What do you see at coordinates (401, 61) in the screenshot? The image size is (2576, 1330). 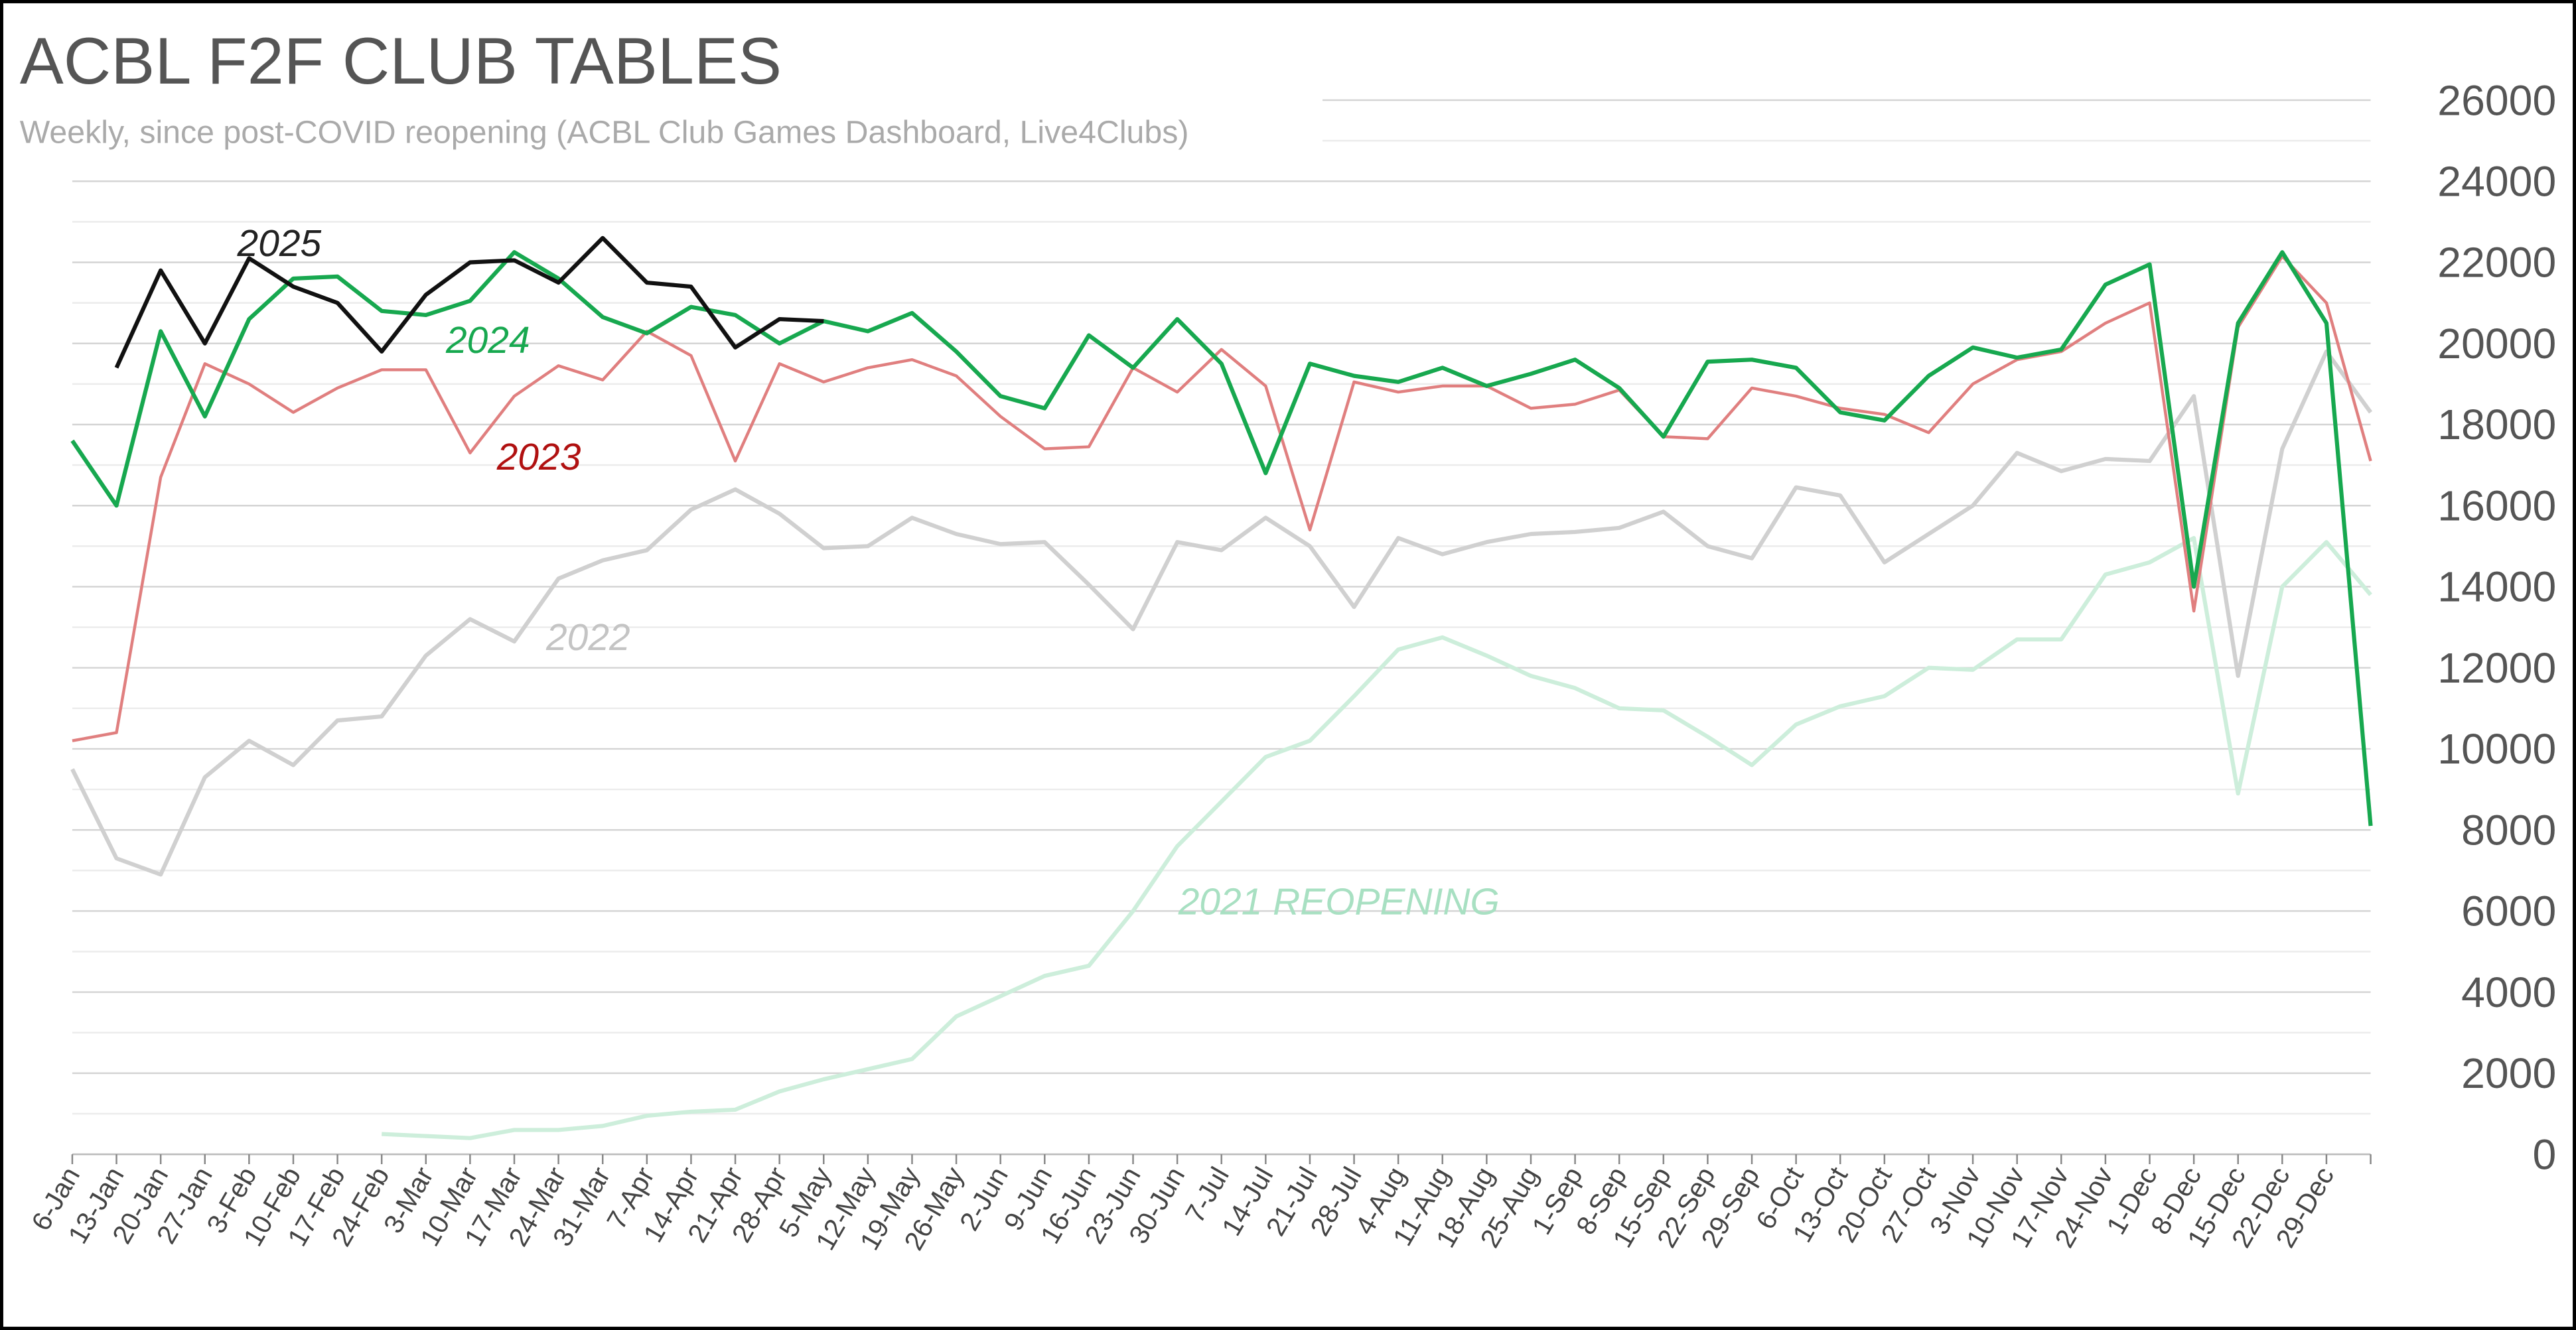 I see `chart-title: ACBL F2F CLUB TABLES` at bounding box center [401, 61].